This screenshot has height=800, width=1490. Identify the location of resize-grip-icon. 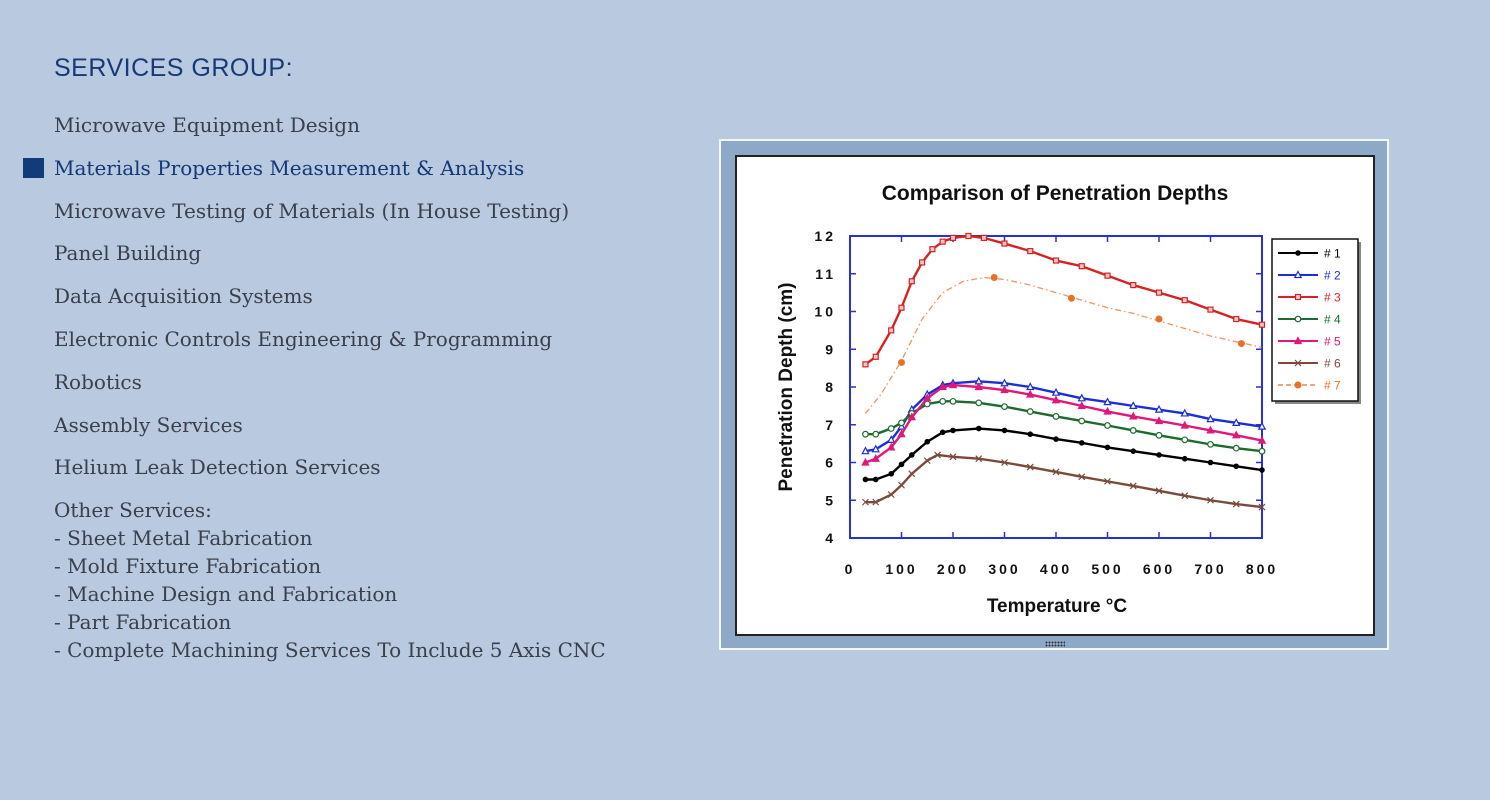
(1055, 644).